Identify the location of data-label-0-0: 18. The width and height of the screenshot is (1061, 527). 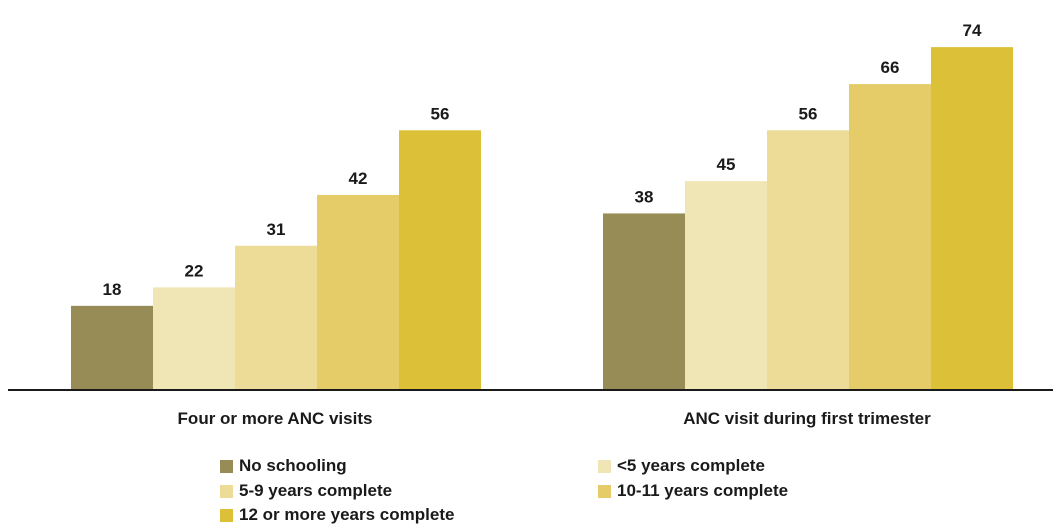
(112, 289).